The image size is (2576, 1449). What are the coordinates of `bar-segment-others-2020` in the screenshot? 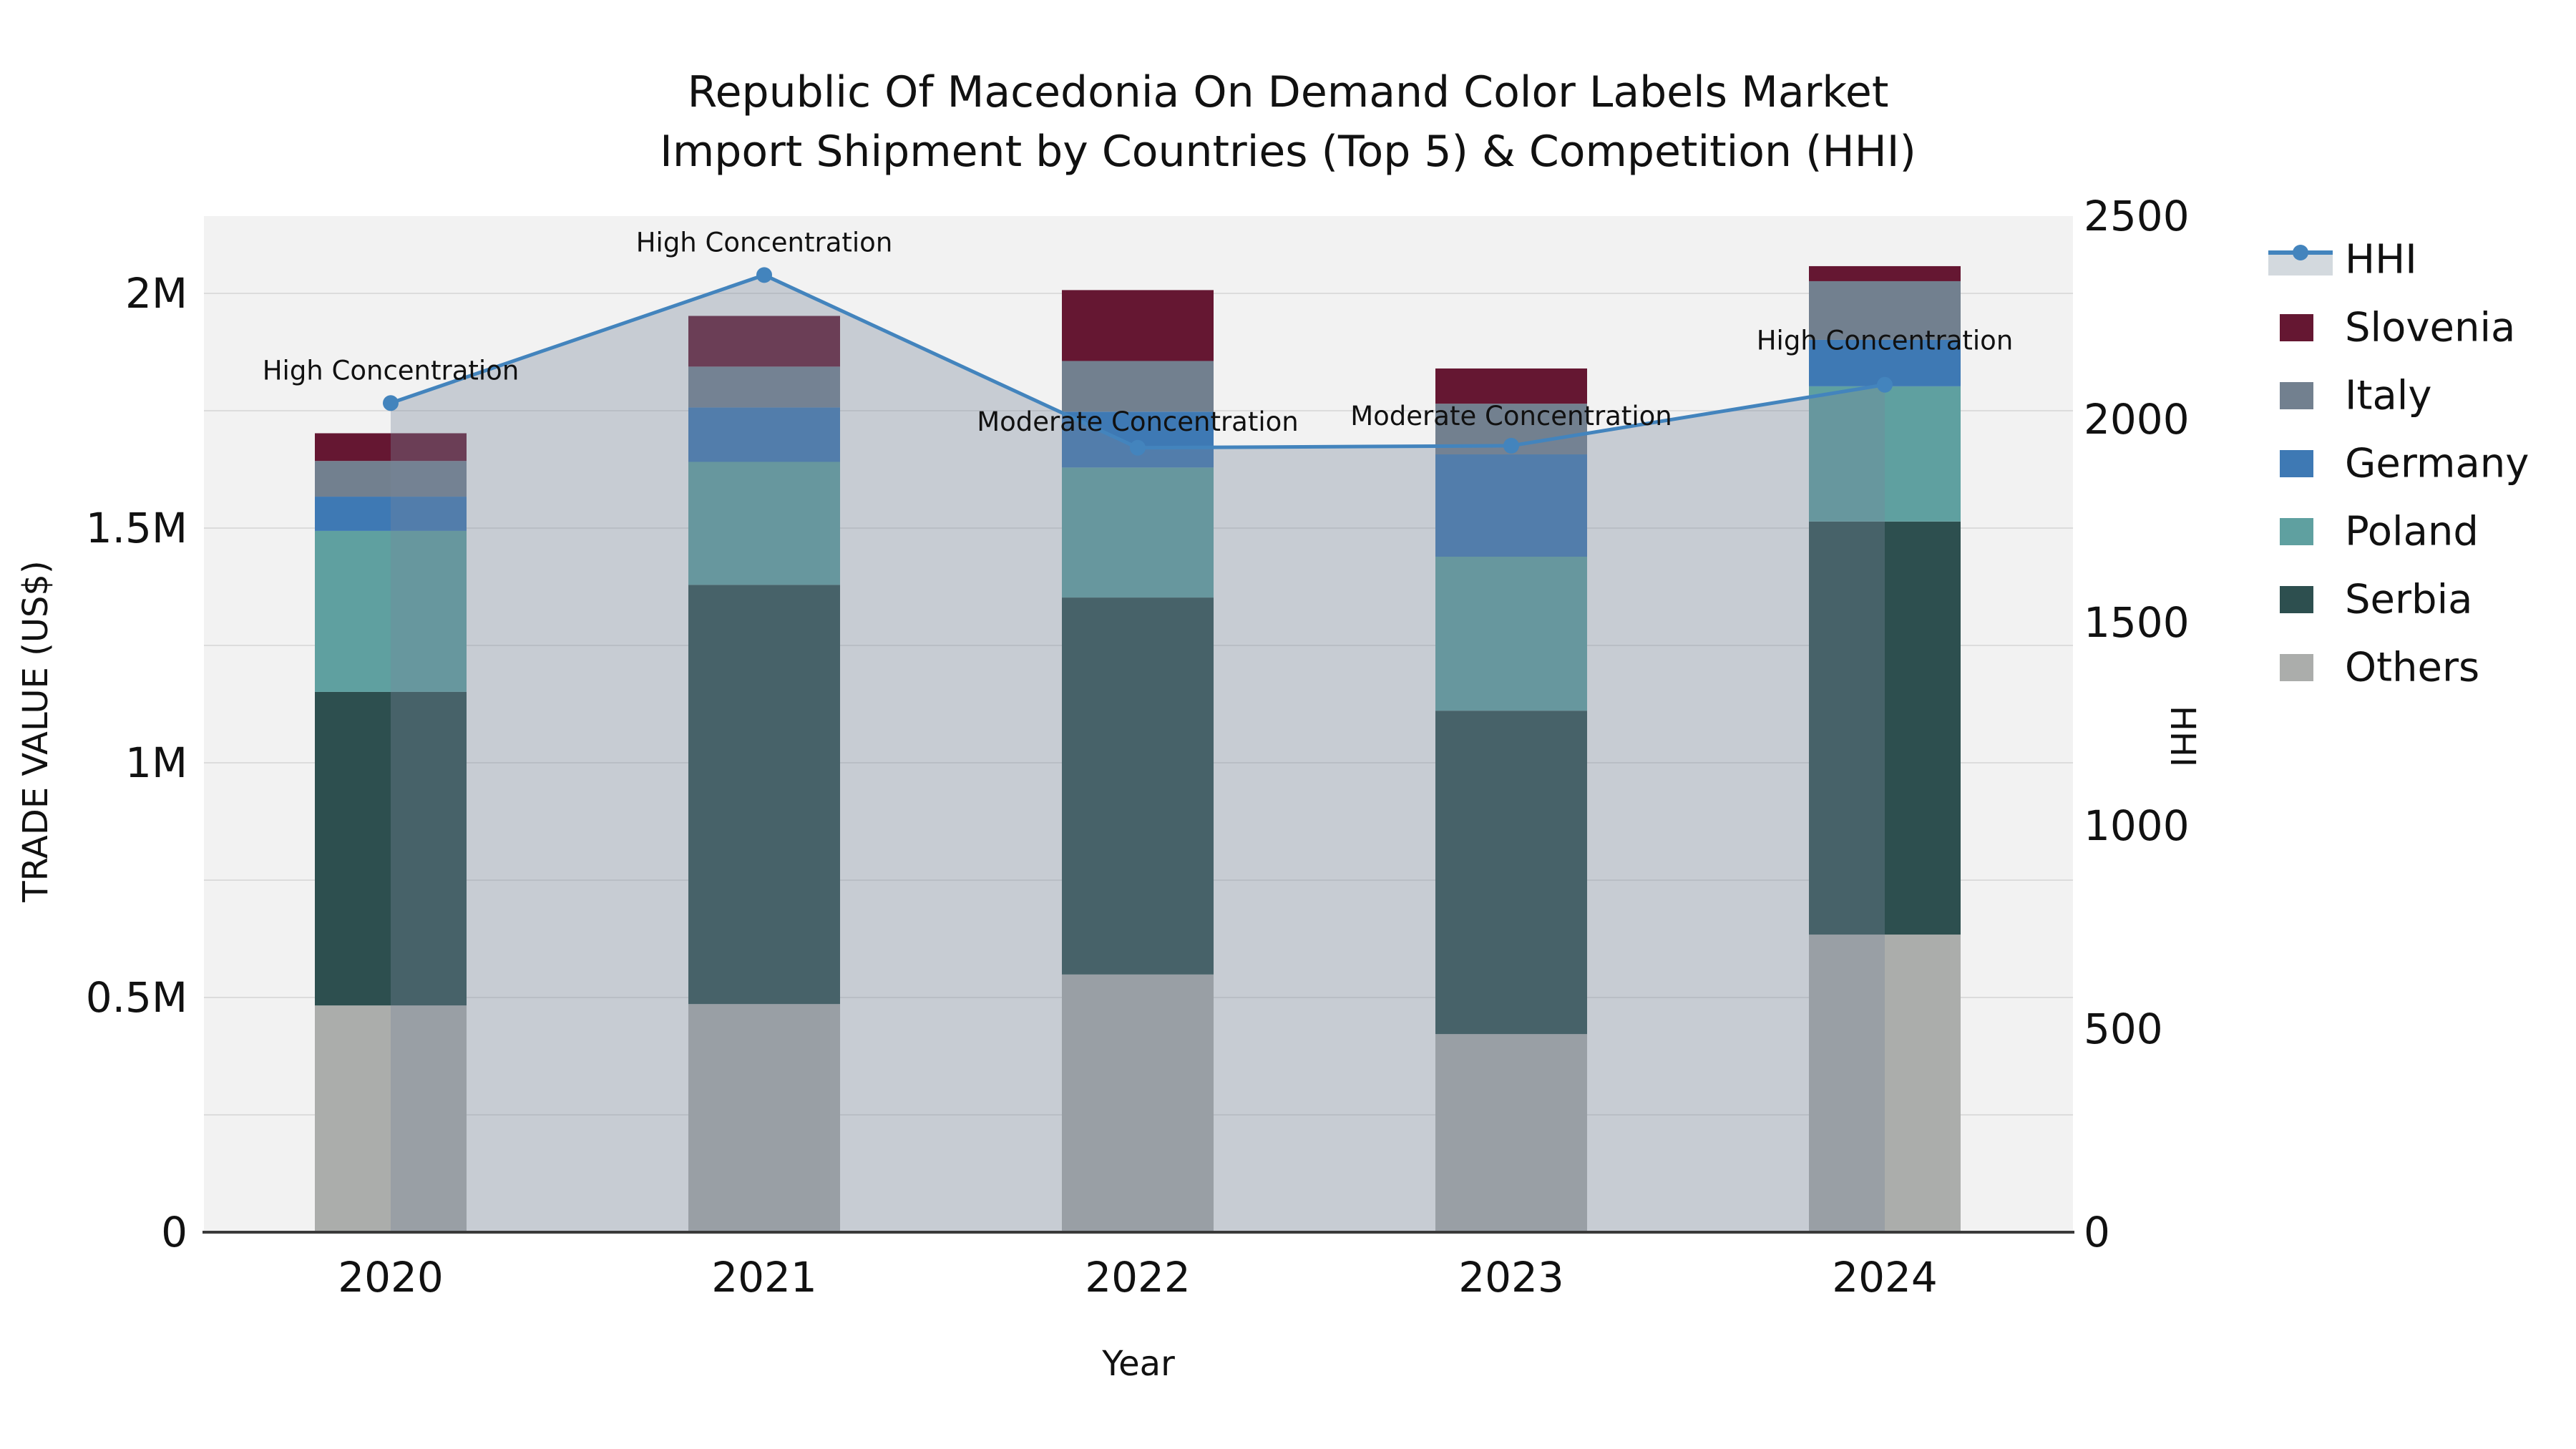 It's located at (391, 1118).